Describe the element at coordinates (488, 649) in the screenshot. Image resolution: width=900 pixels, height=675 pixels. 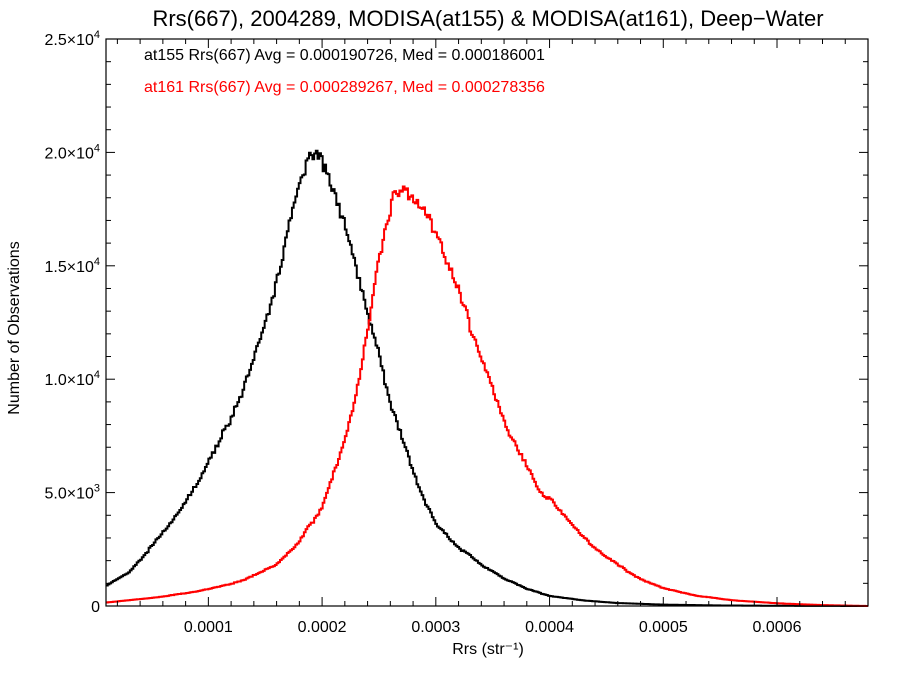
I see `x-axis-label: Rrs (str⁻¹)` at that location.